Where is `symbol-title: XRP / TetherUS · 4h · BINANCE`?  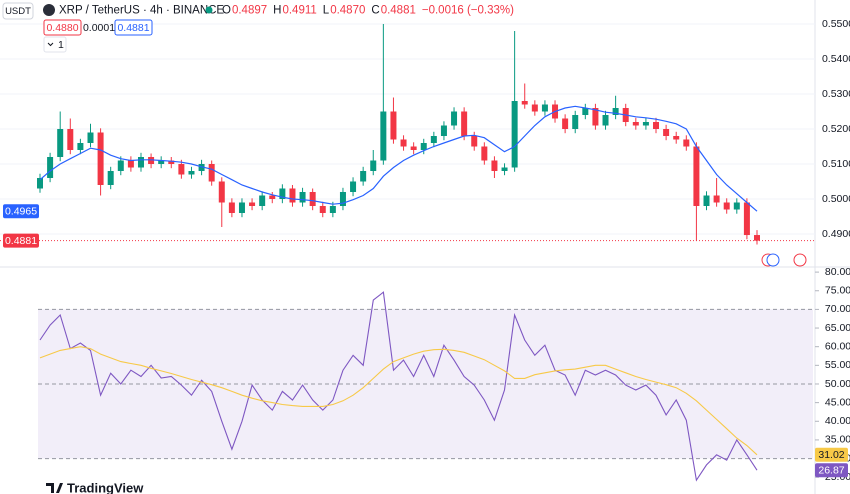
symbol-title: XRP / TetherUS · 4h · BINANCE is located at coordinates (141, 11).